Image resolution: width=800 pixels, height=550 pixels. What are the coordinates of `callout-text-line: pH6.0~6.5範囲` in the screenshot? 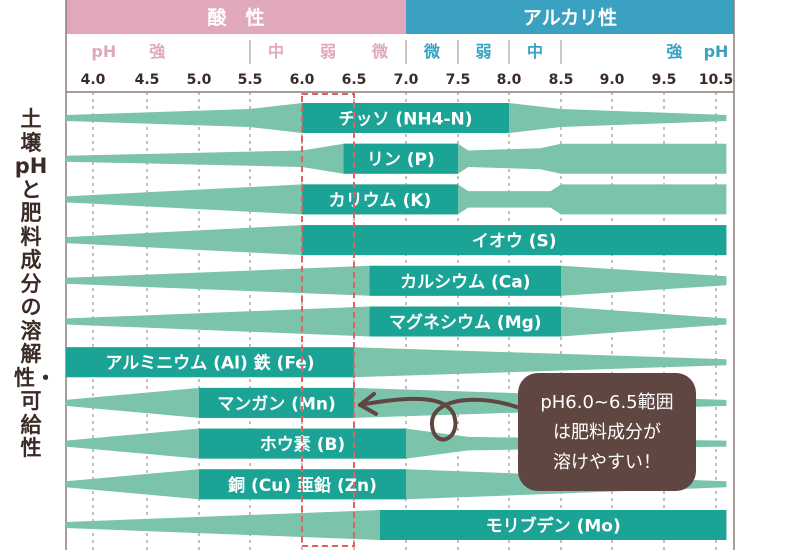 It's located at (606, 402).